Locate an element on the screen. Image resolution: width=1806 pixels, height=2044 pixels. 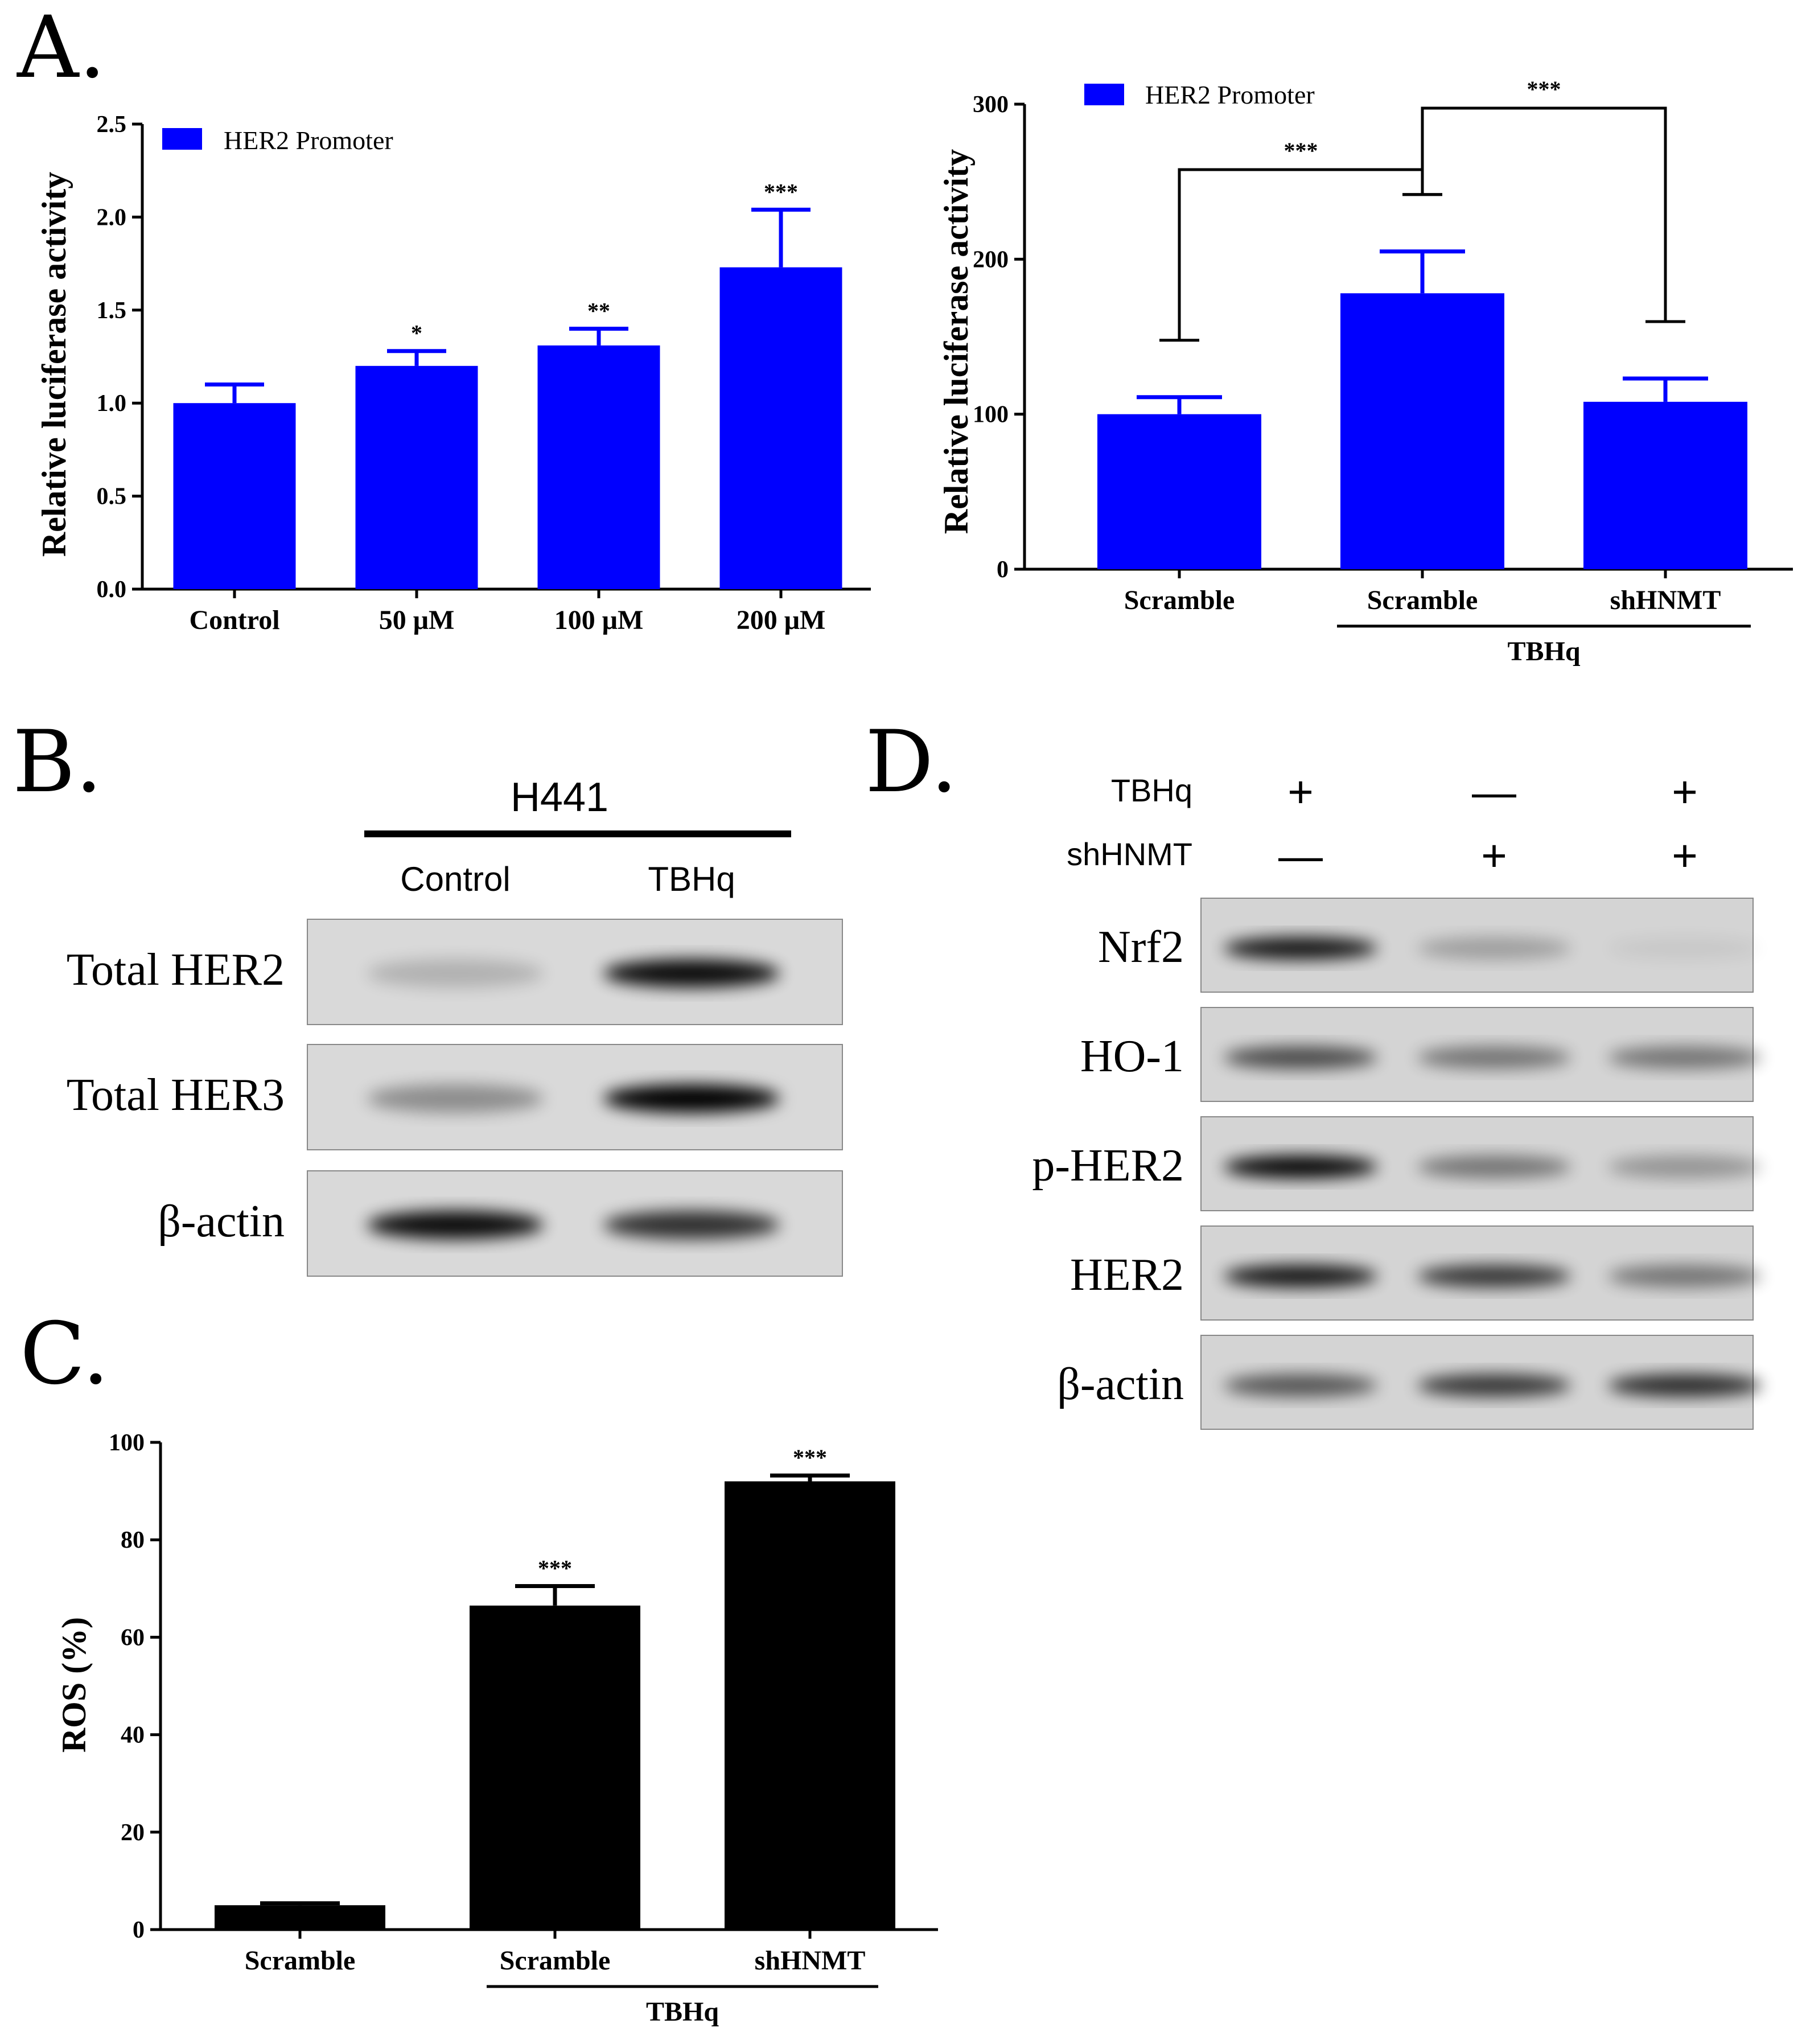
chart-a-dose-ytick-label: 2.0 is located at coordinates (112, 217).